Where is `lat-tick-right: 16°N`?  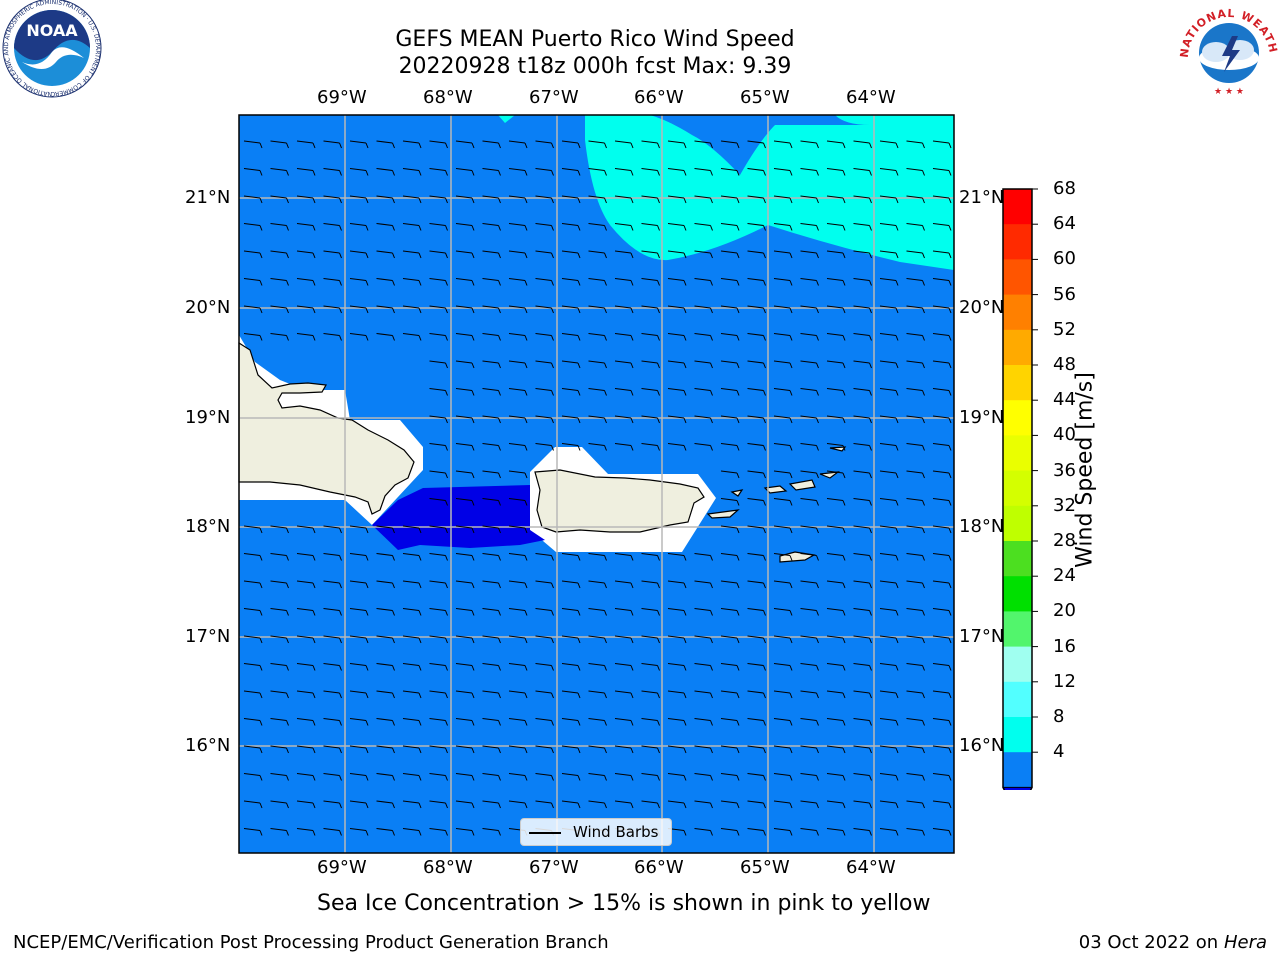 lat-tick-right: 16°N is located at coordinates (982, 745).